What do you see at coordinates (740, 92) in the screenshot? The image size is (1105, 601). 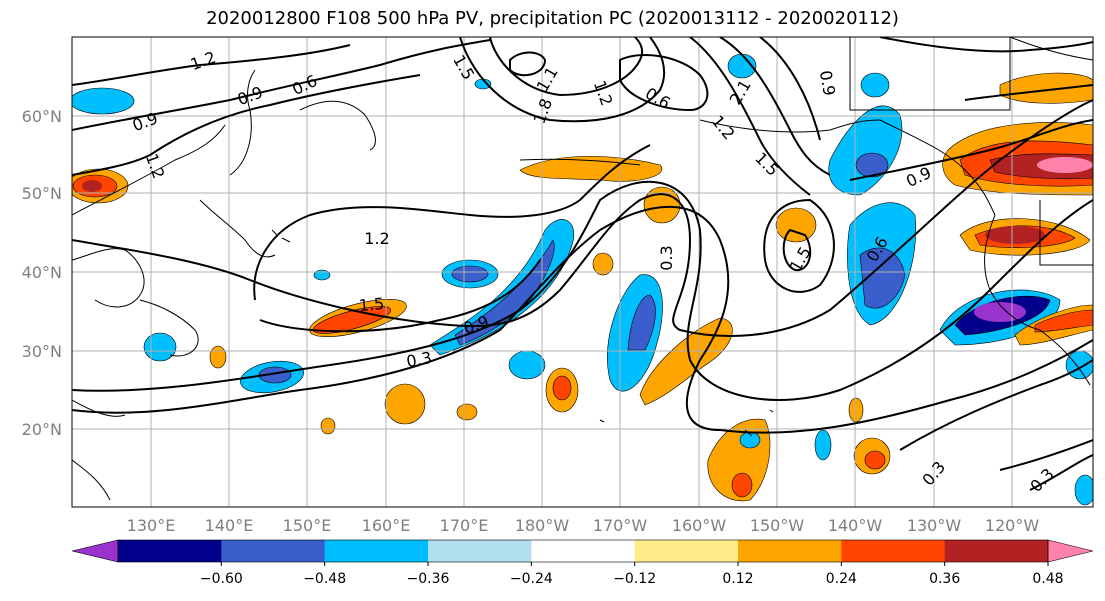 I see `contour-label: 2.1` at bounding box center [740, 92].